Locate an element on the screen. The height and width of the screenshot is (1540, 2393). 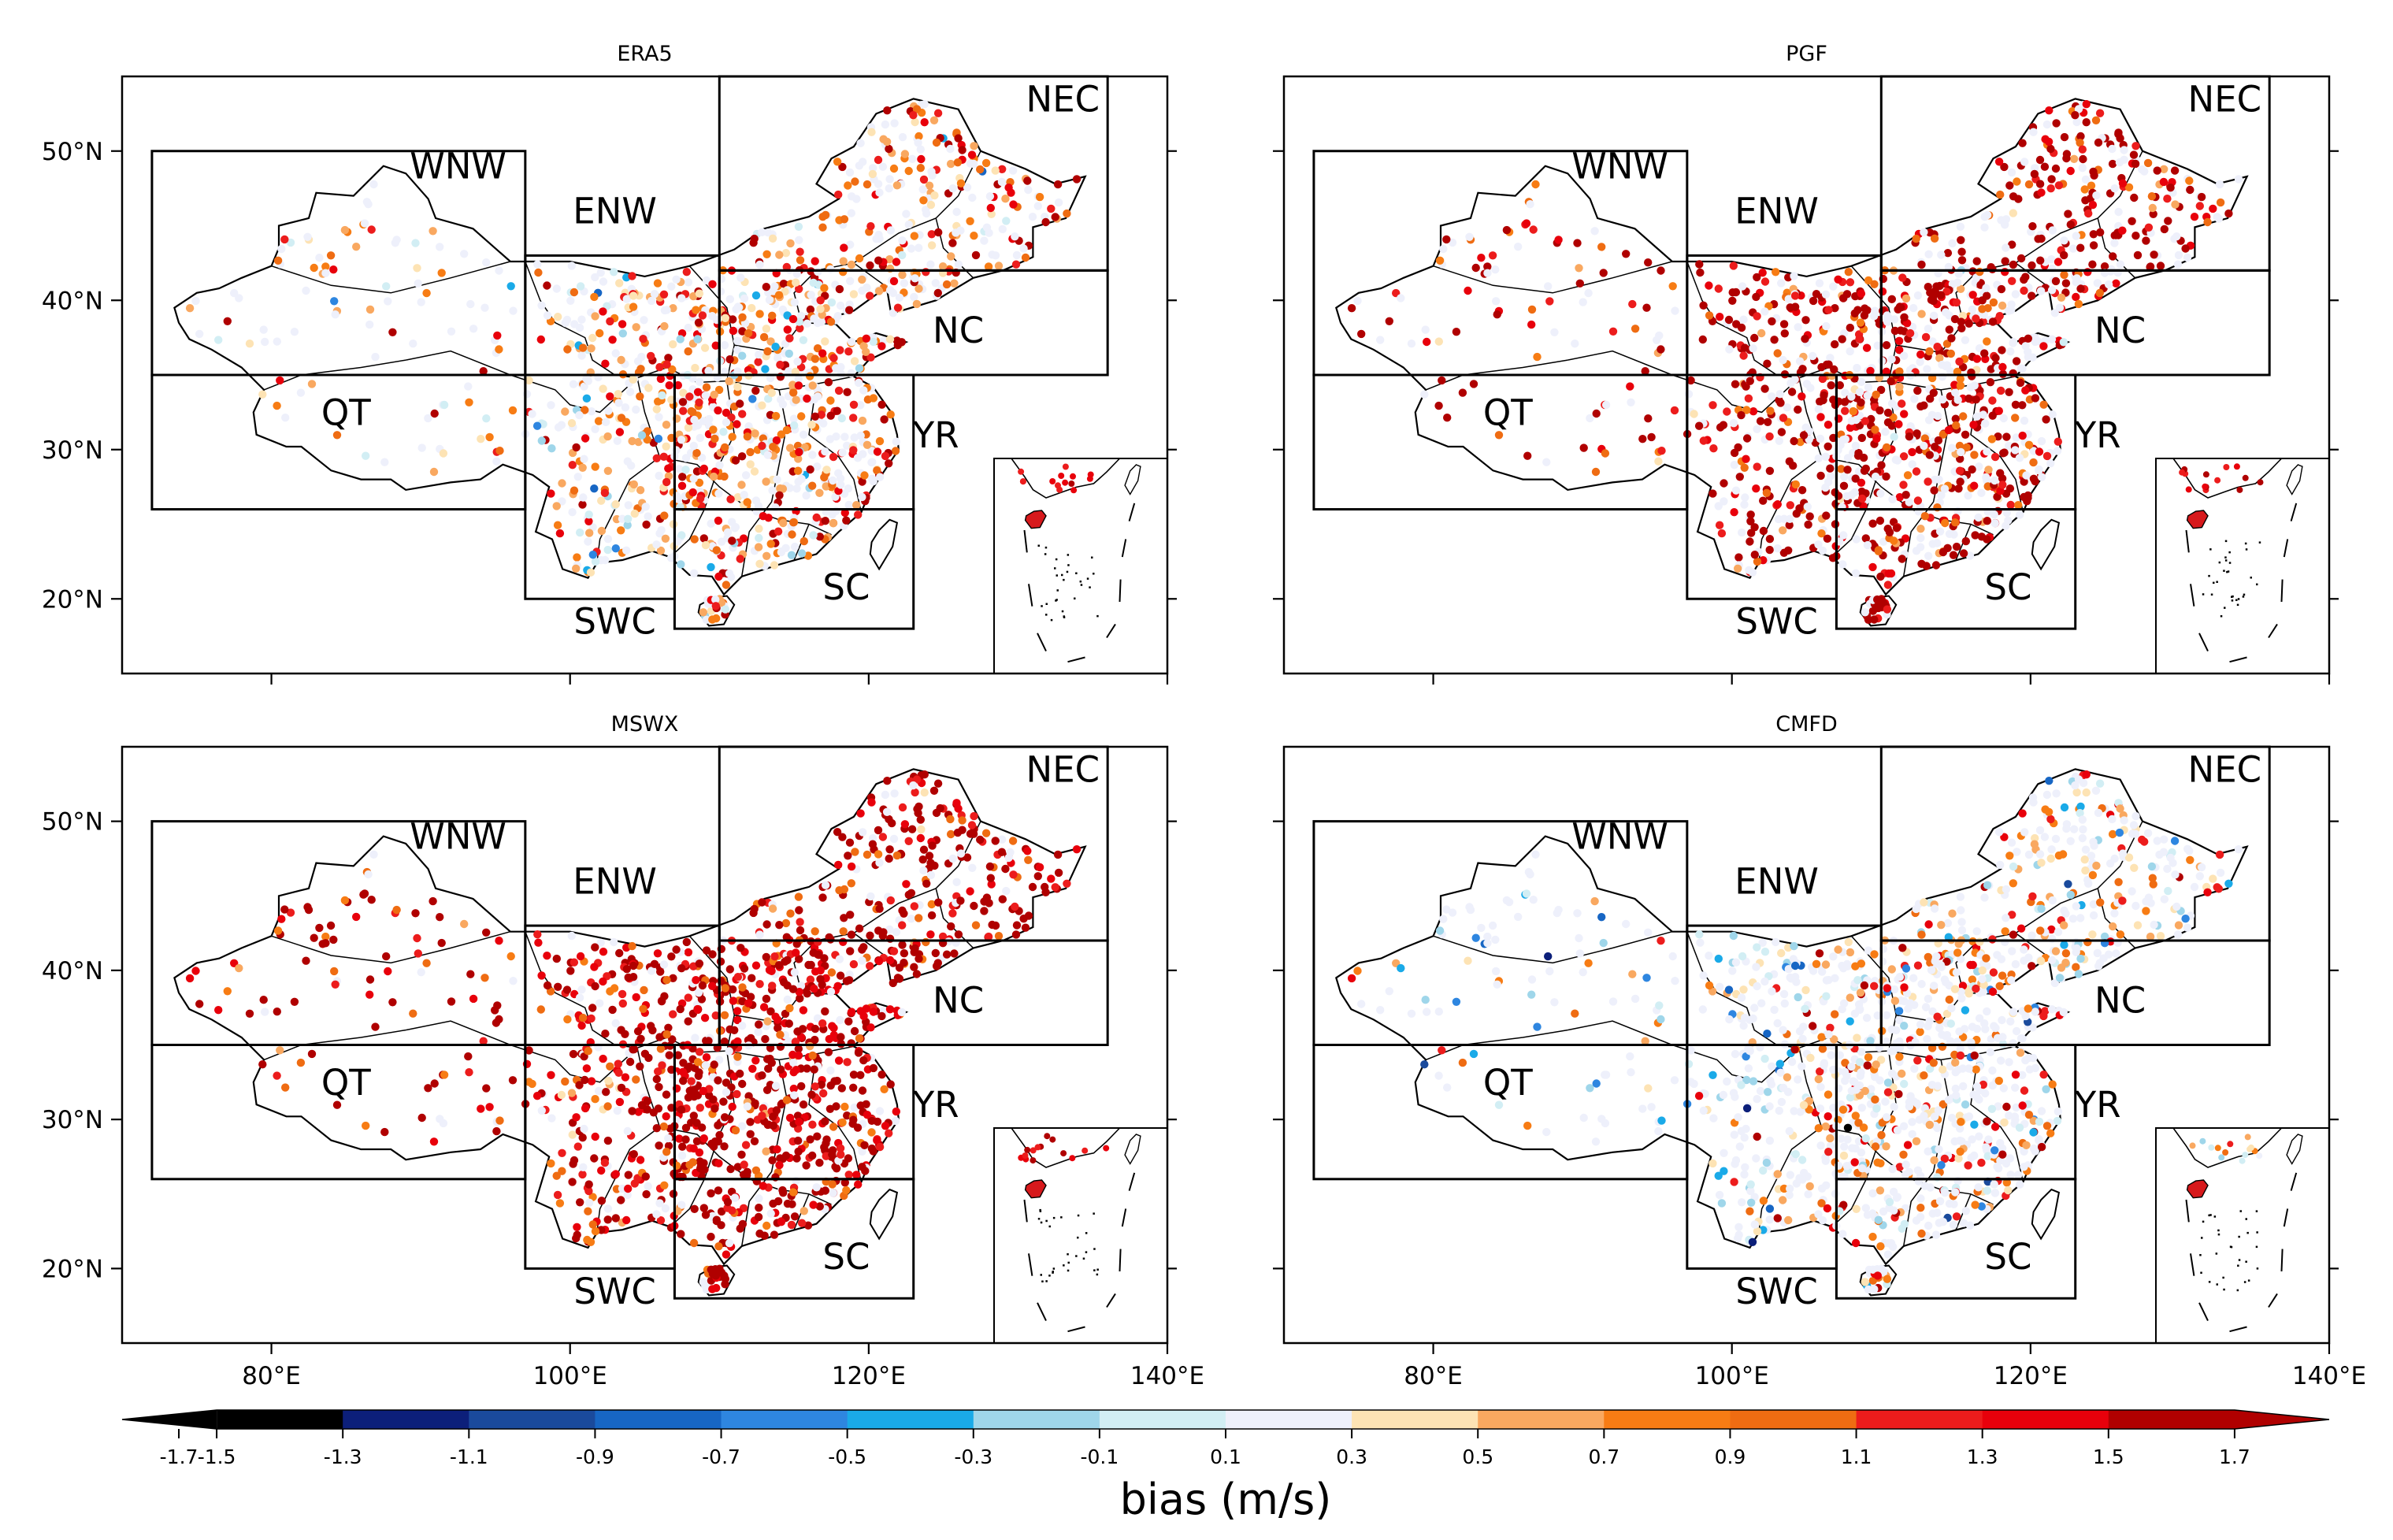
region-label: SWC is located at coordinates (614, 622).